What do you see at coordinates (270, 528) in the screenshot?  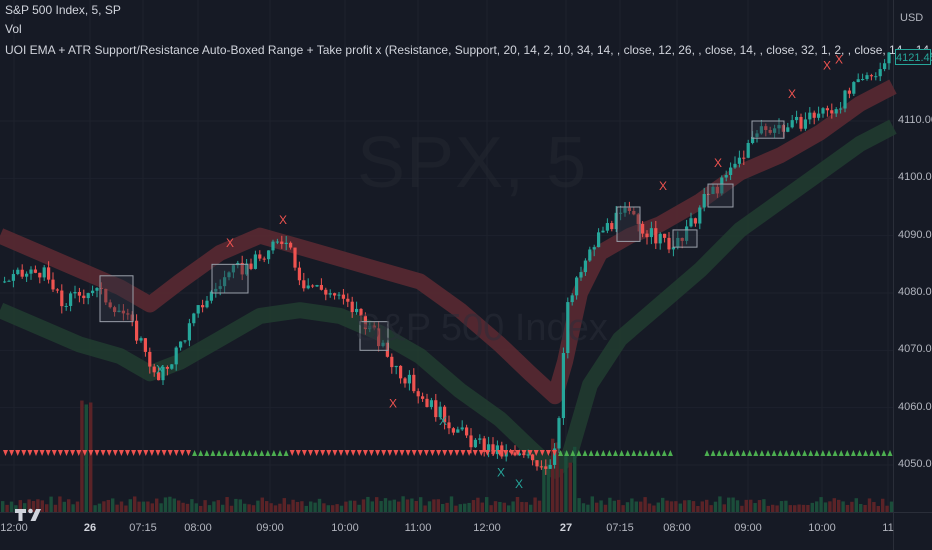 I see `time-tick-label: 09:00` at bounding box center [270, 528].